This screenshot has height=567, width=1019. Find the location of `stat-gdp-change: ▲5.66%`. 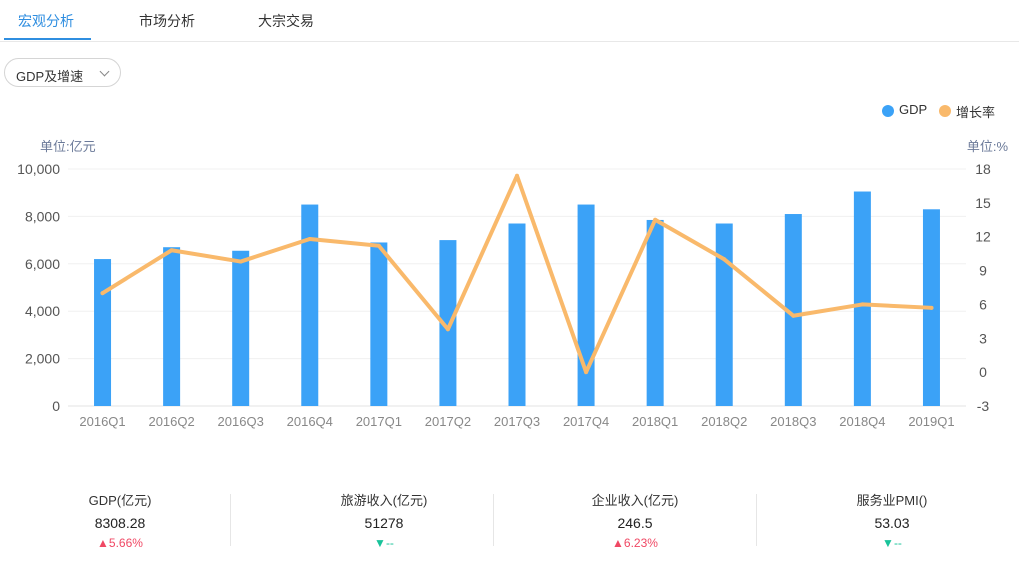

stat-gdp-change: ▲5.66% is located at coordinates (120, 543).